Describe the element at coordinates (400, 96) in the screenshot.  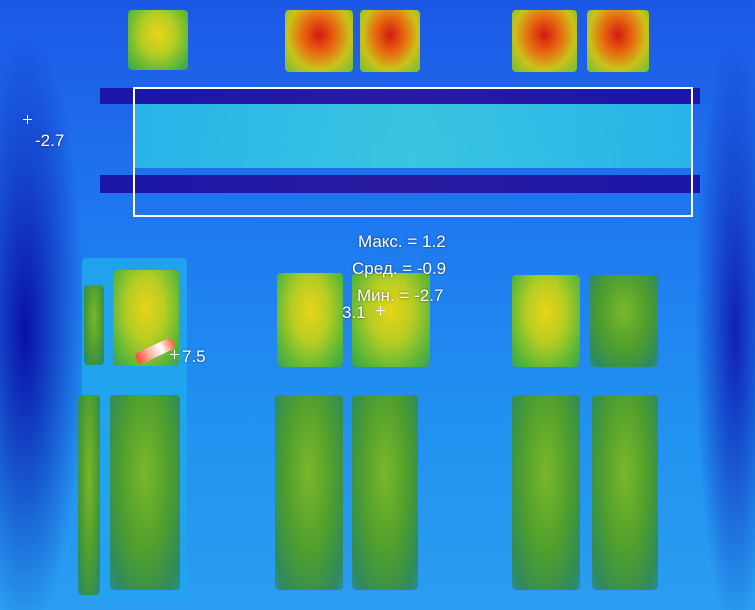
I see `cold-band-top` at that location.